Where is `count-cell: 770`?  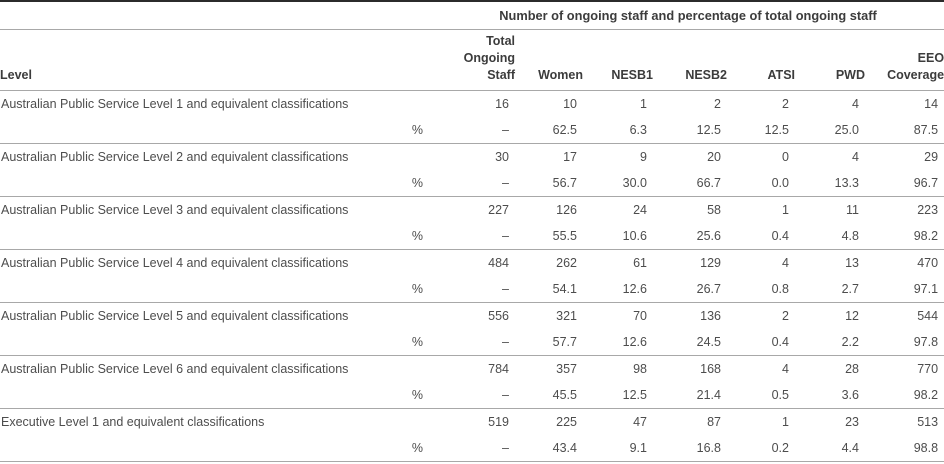 count-cell: 770 is located at coordinates (928, 369).